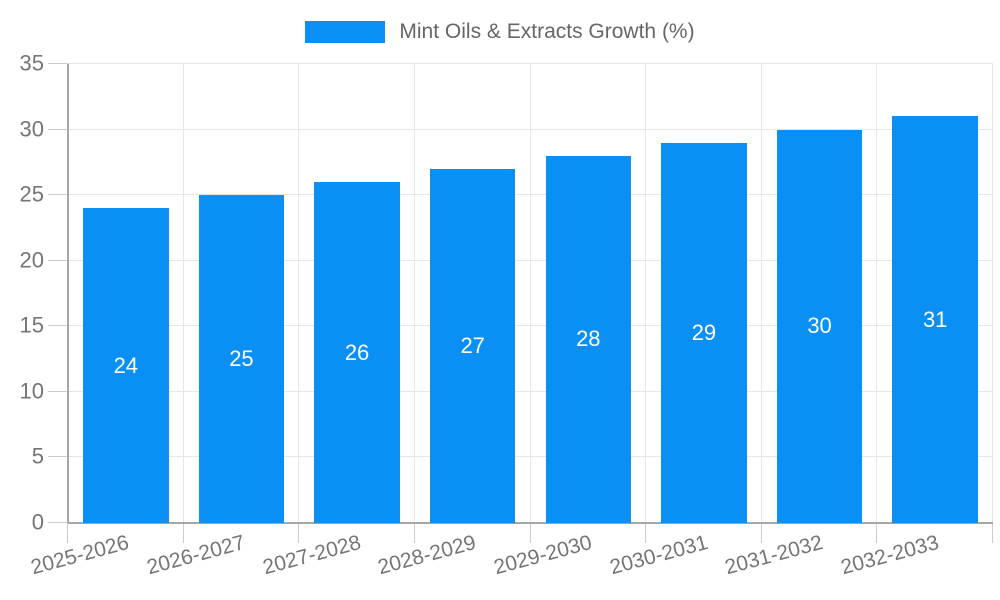 The width and height of the screenshot is (1000, 600). What do you see at coordinates (658, 555) in the screenshot?
I see `x-category-label: 2030-2031` at bounding box center [658, 555].